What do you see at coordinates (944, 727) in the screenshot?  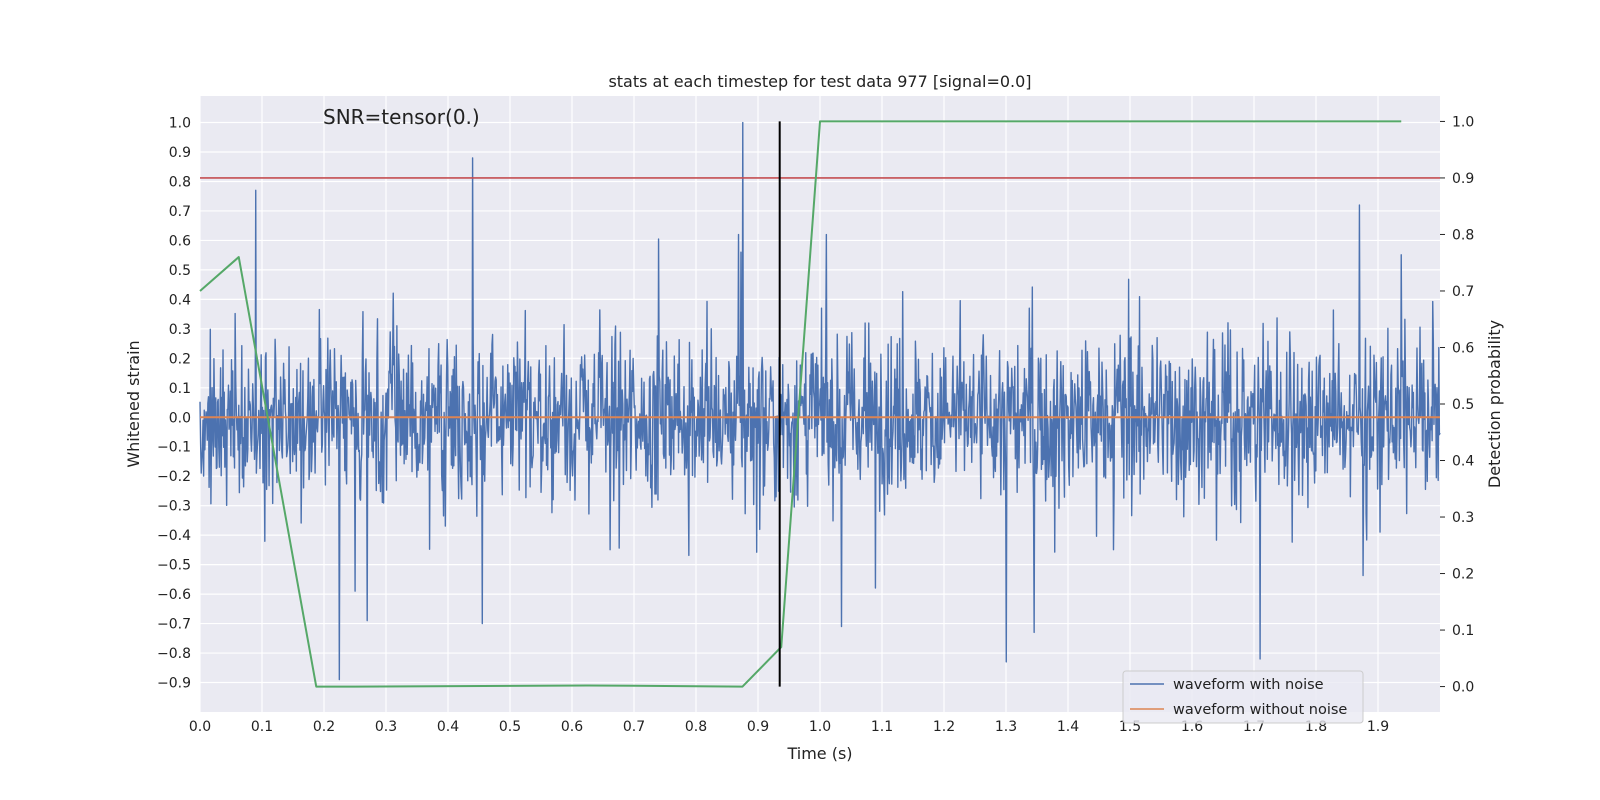 I see `x-tick-label: 1.2` at bounding box center [944, 727].